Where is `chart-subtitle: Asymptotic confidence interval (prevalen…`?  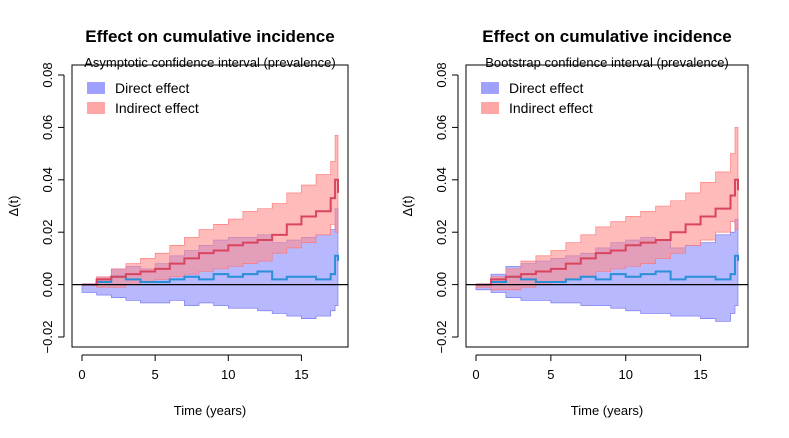
chart-subtitle: Asymptotic confidence interval (prevalen… is located at coordinates (209, 62).